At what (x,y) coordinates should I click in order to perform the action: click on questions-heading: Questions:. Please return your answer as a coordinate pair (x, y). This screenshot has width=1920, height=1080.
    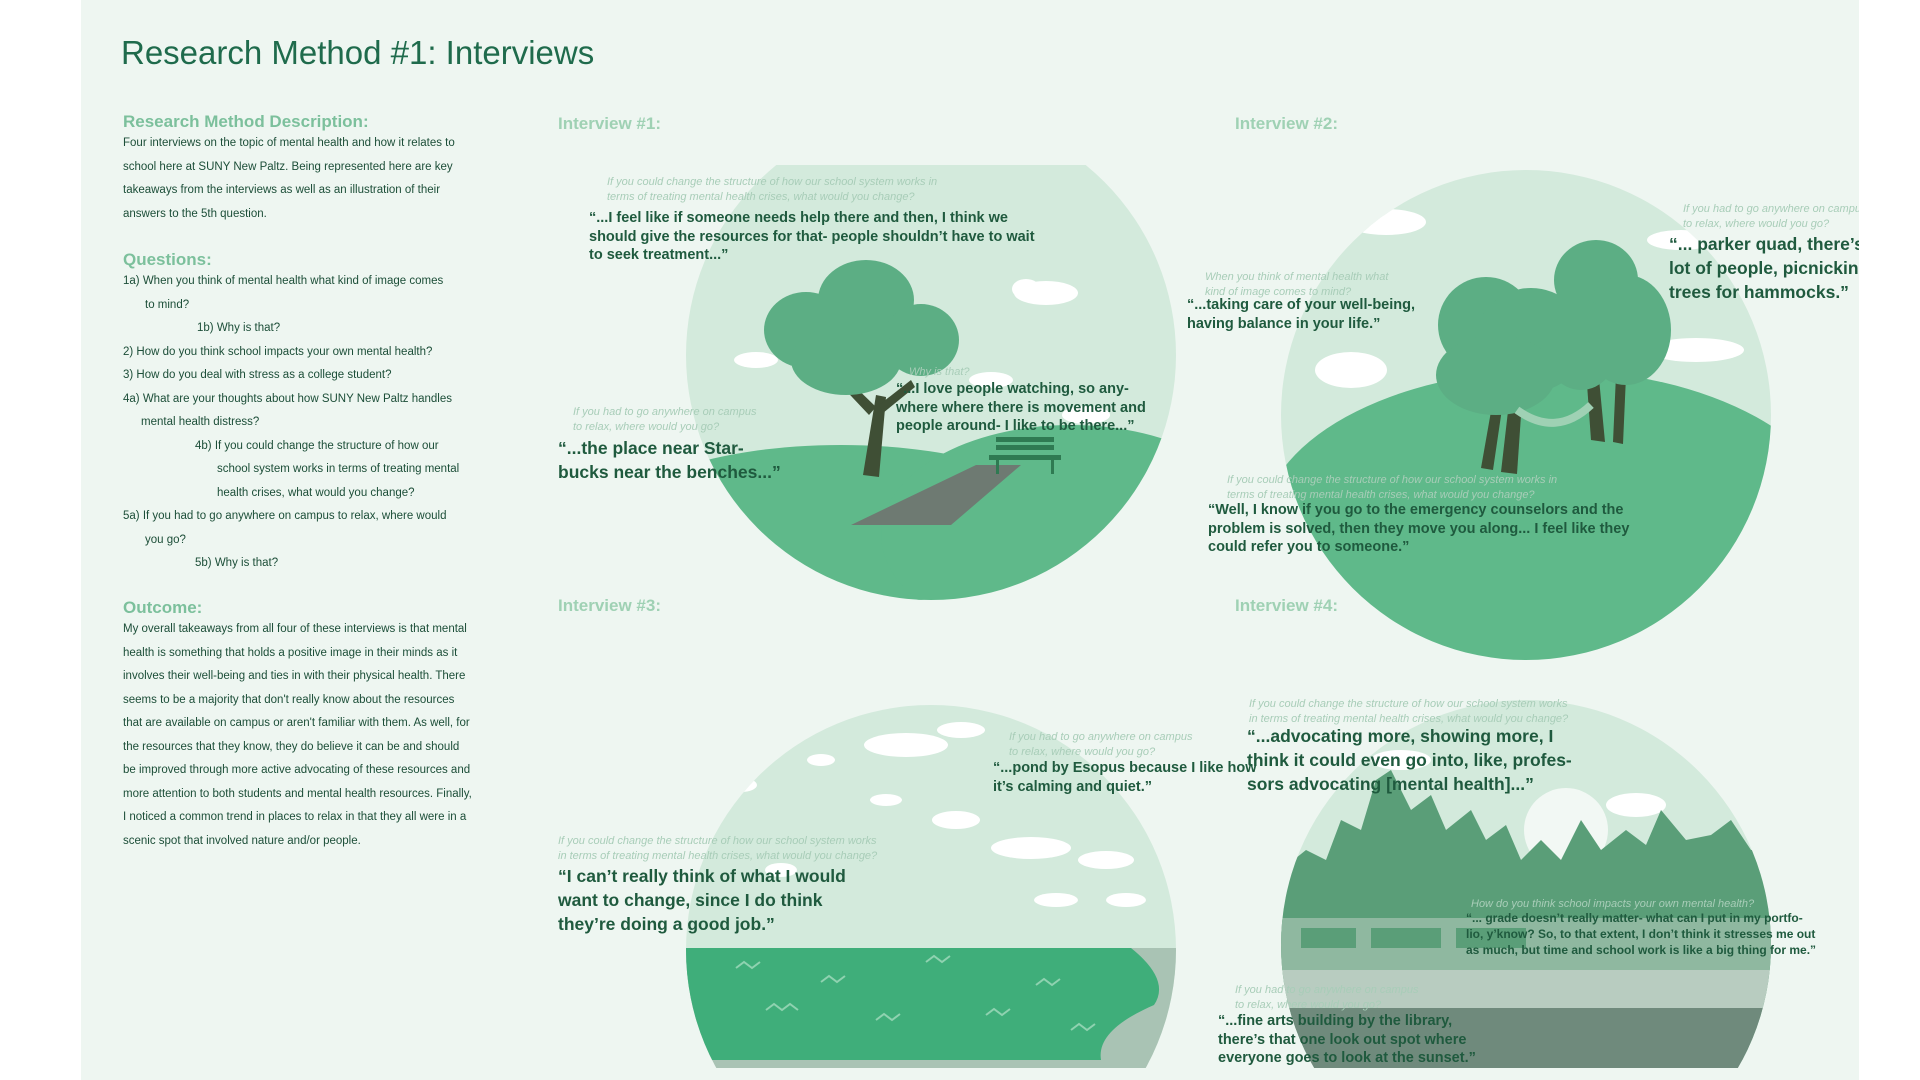
    Looking at the image, I should click on (167, 259).